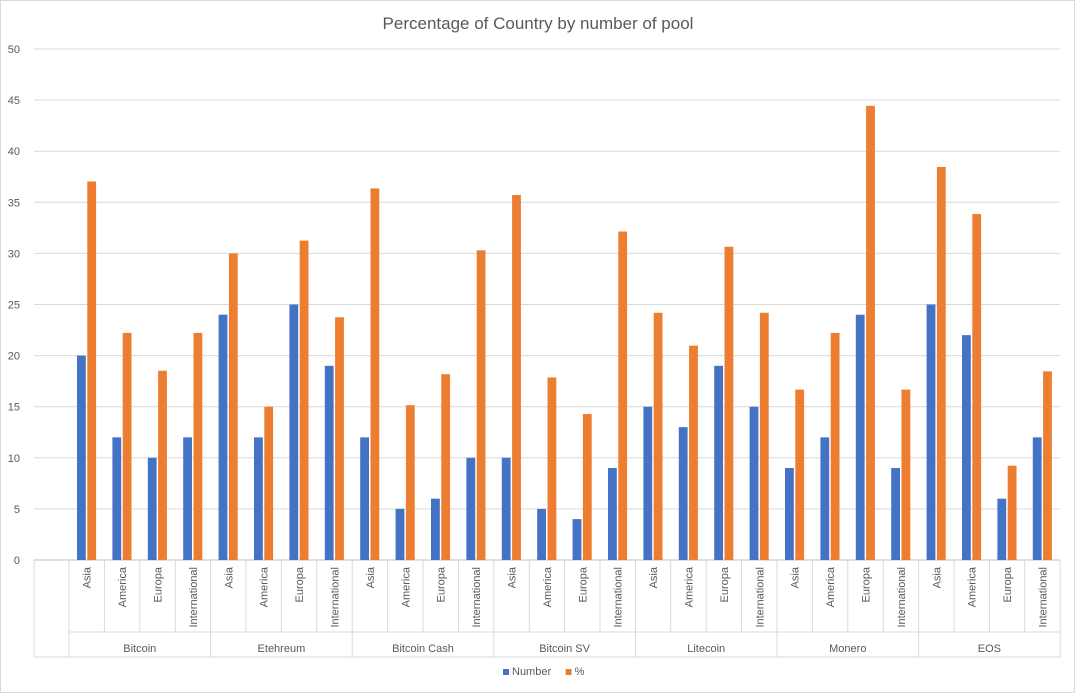 The height and width of the screenshot is (693, 1075). Describe the element at coordinates (339, 438) in the screenshot. I see `bar-percent-etehreum-international` at that location.